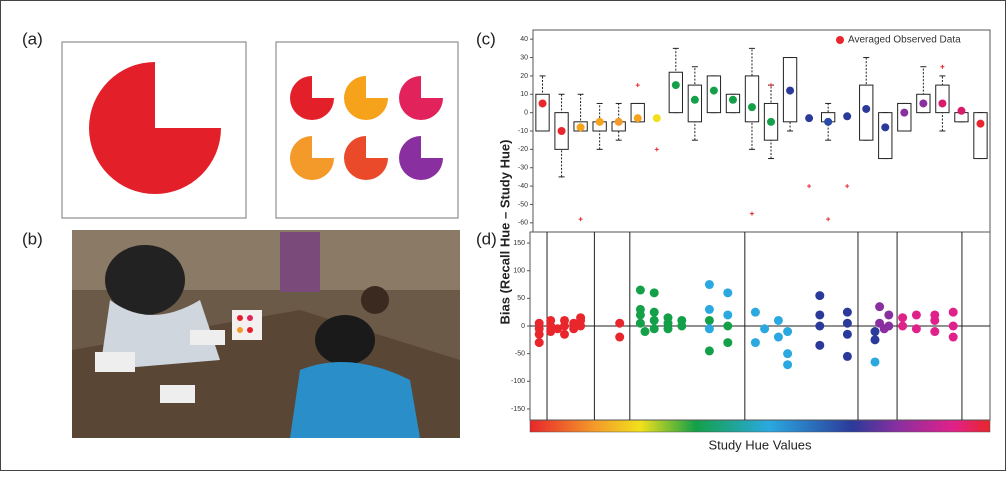  What do you see at coordinates (521, 298) in the screenshot?
I see `y-tick-label: 50` at bounding box center [521, 298].